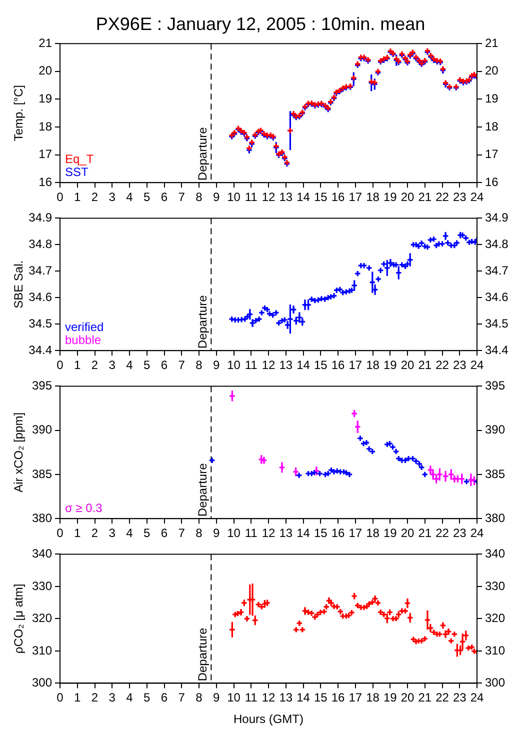 This screenshot has height=739, width=515. Describe the element at coordinates (45, 71) in the screenshot. I see `y-tick-label: 20` at that location.